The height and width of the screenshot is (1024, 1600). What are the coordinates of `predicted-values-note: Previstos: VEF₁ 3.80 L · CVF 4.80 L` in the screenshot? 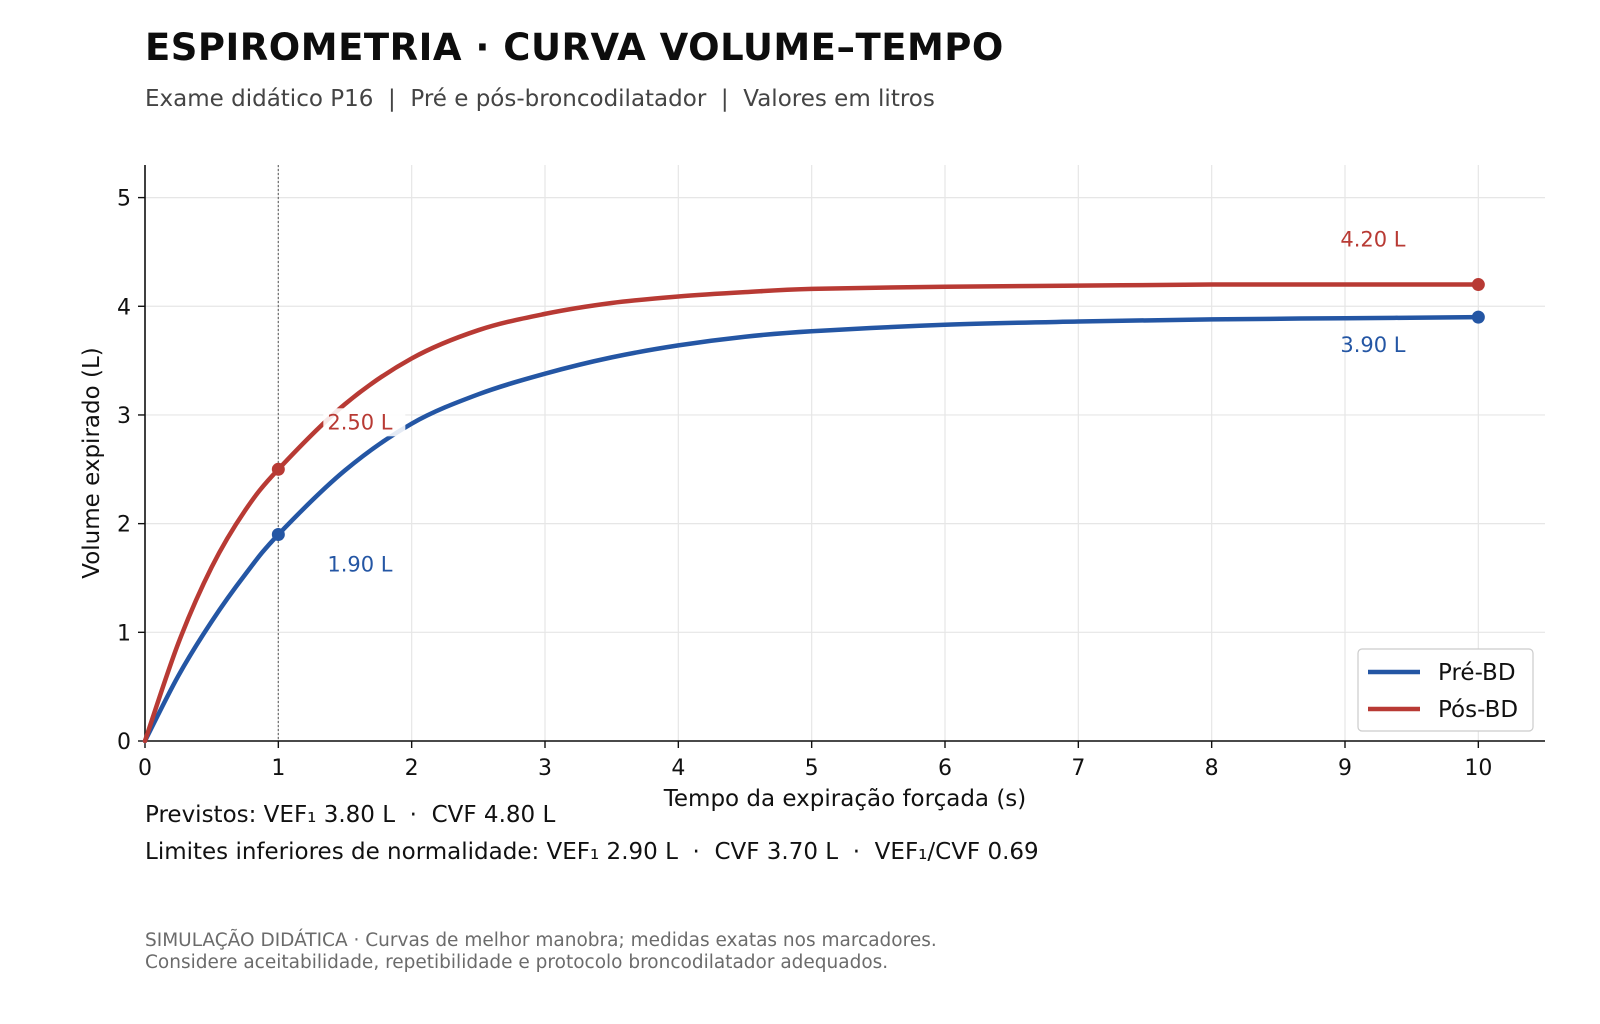 It's located at (350, 815).